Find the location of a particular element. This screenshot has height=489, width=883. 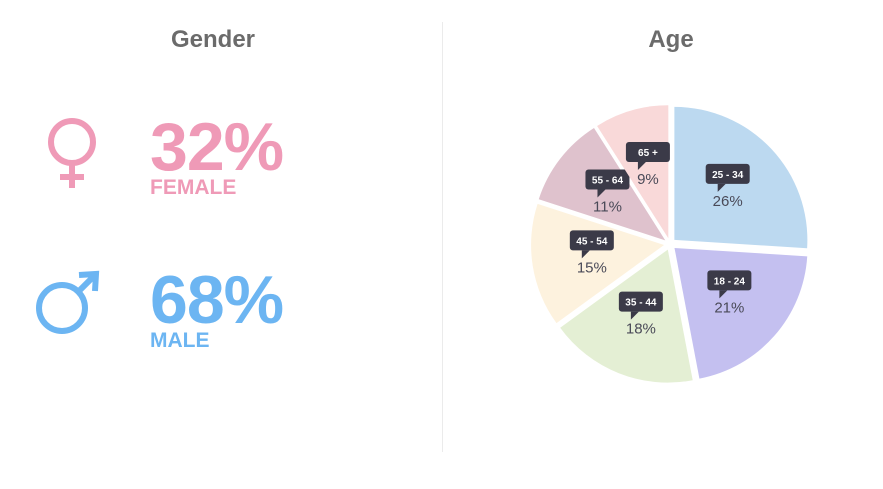

male-symbol-icon is located at coordinates (68, 302).